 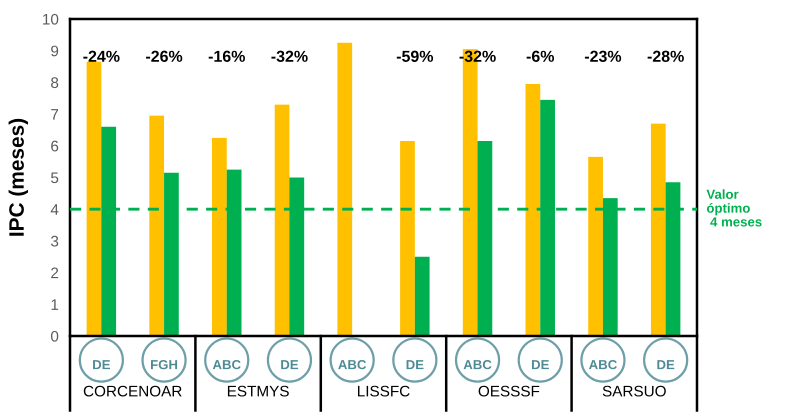 I want to click on annotation: -23%, so click(x=603, y=56).